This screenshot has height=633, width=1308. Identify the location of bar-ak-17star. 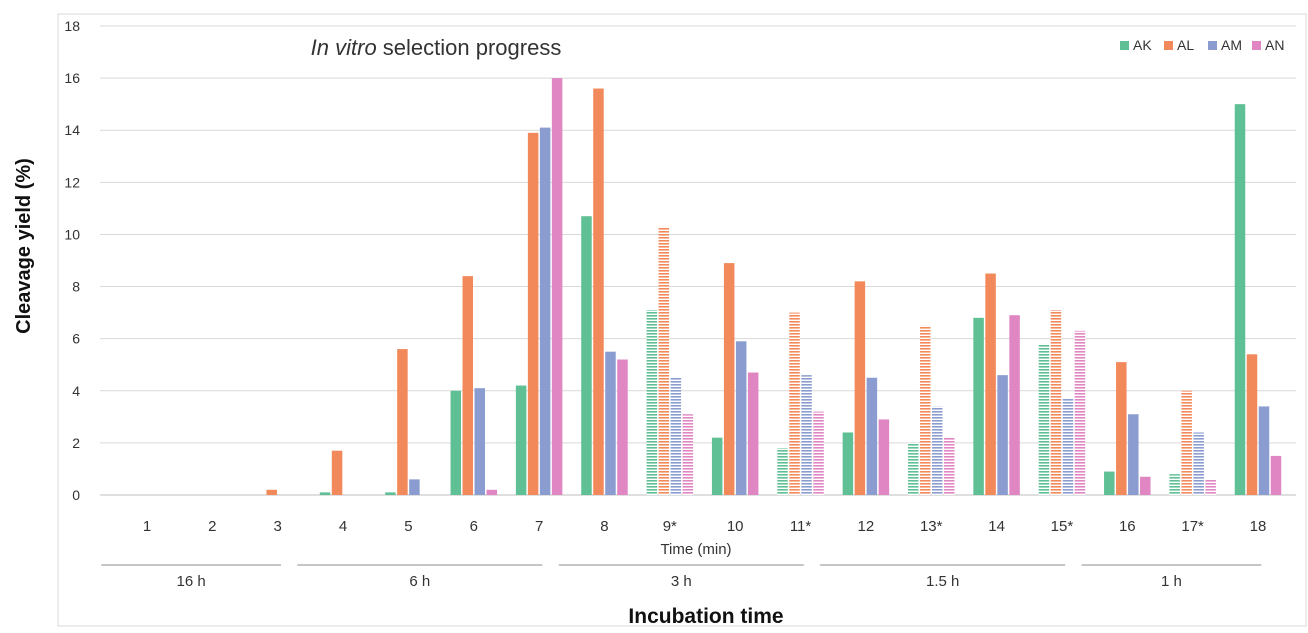
(1174, 484).